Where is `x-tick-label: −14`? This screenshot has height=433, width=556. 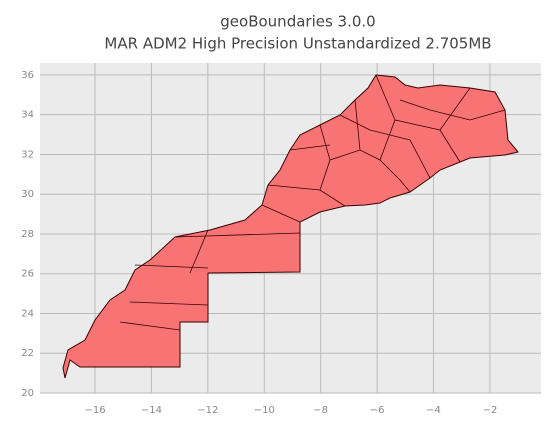
x-tick-label: −14 is located at coordinates (151, 410).